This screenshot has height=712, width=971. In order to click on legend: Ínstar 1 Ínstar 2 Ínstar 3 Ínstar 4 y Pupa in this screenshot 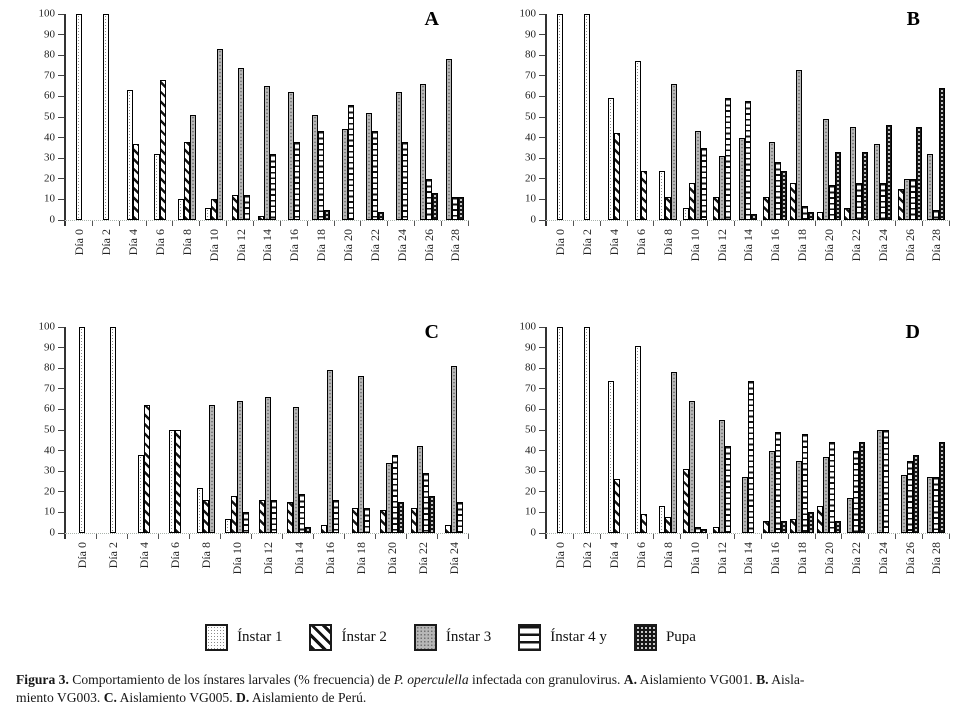, I will do `click(450, 637)`.